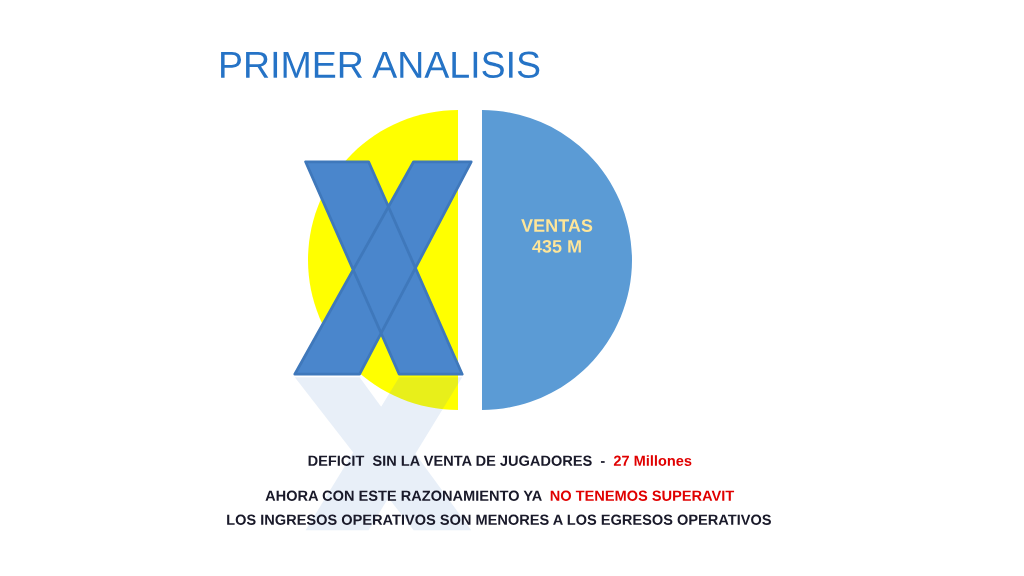  I want to click on text: 27 Millones, so click(652, 460).